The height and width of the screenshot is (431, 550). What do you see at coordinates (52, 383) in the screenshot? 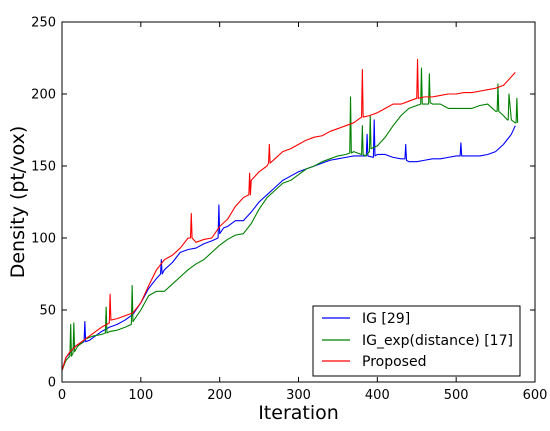
I see `y-tick-label: 0` at bounding box center [52, 383].